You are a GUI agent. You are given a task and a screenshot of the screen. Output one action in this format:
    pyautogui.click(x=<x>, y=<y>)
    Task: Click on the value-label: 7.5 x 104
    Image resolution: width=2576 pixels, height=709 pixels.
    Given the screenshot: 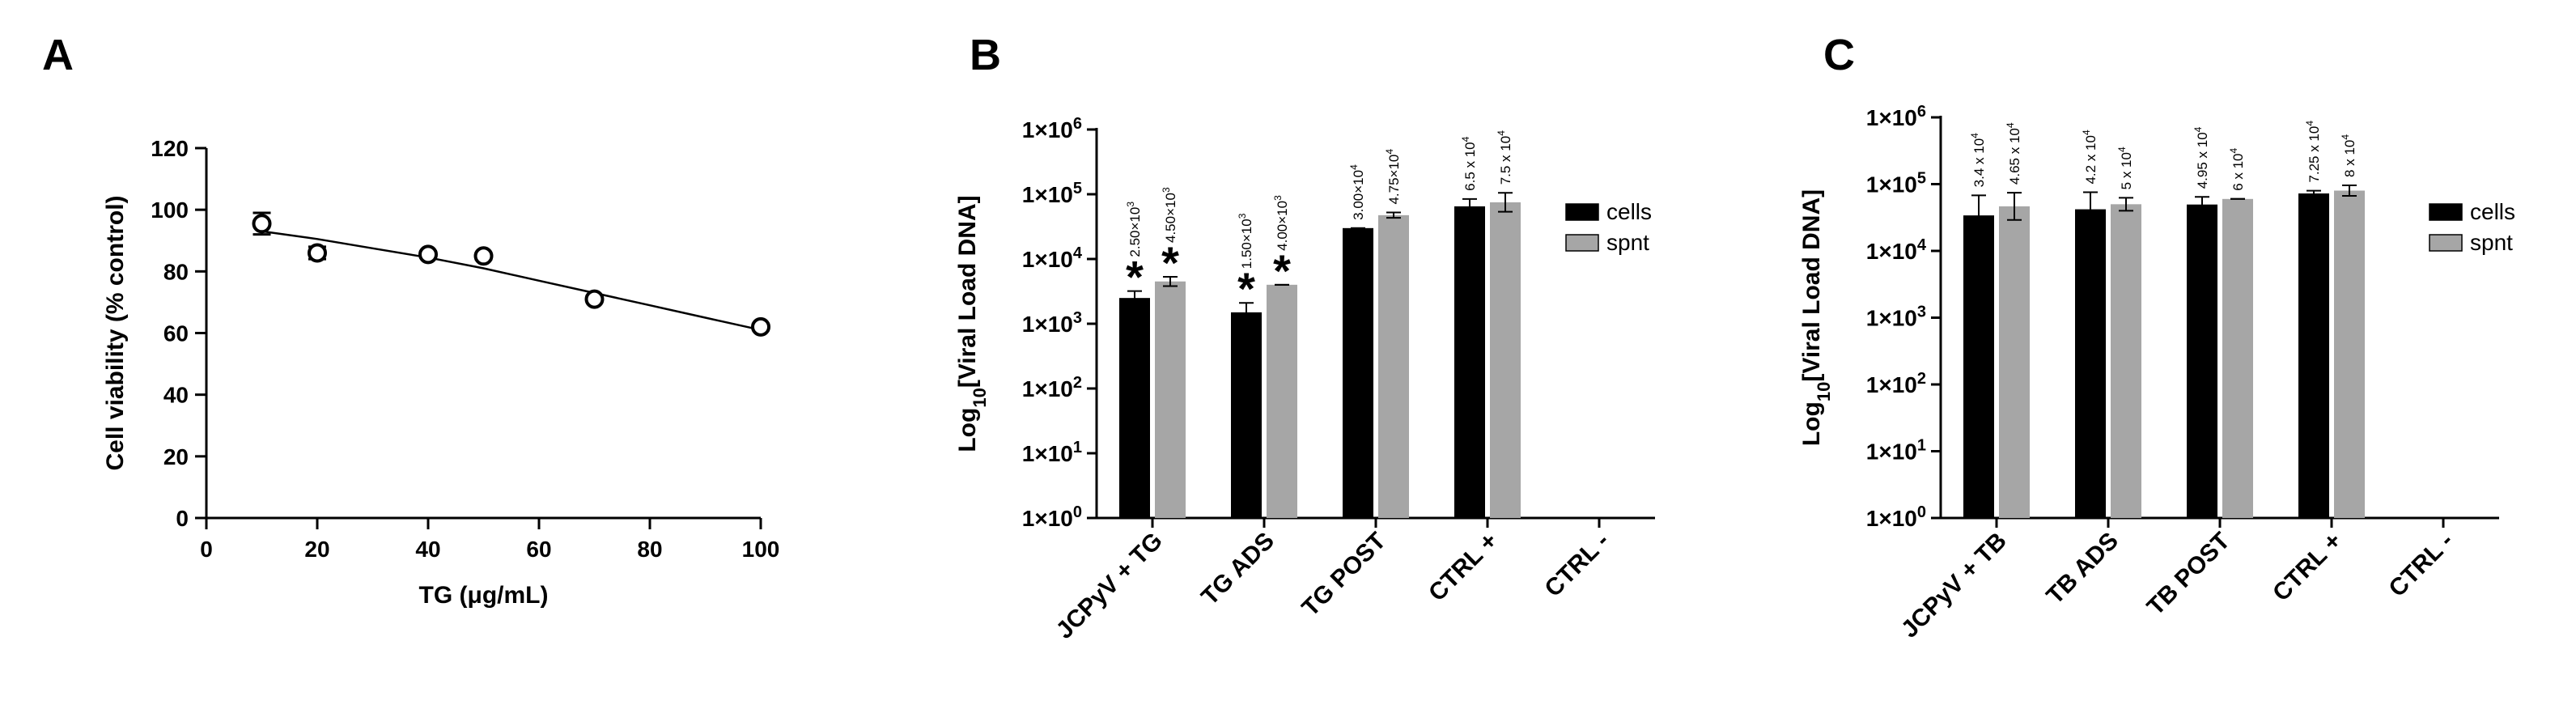 What is the action you would take?
    pyautogui.click(x=1504, y=158)
    